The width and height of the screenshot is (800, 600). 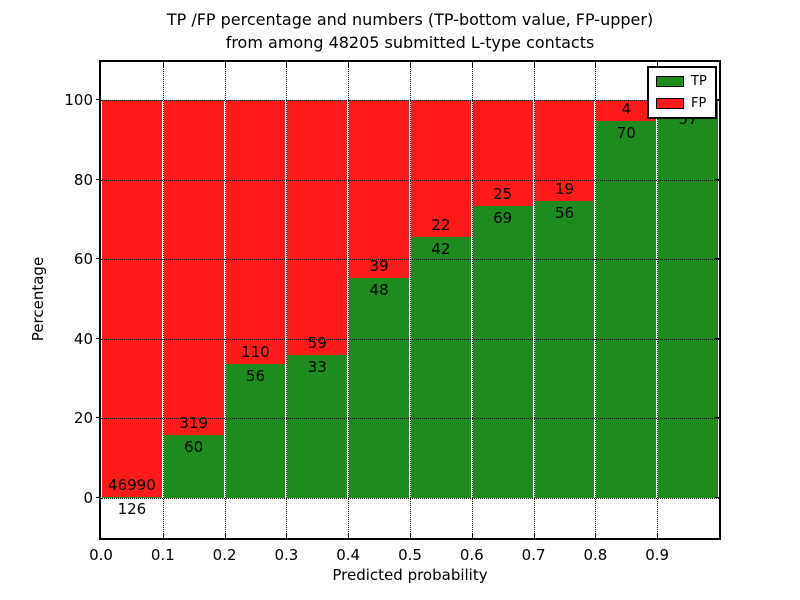 I want to click on fp-count-label: 39, so click(x=379, y=266).